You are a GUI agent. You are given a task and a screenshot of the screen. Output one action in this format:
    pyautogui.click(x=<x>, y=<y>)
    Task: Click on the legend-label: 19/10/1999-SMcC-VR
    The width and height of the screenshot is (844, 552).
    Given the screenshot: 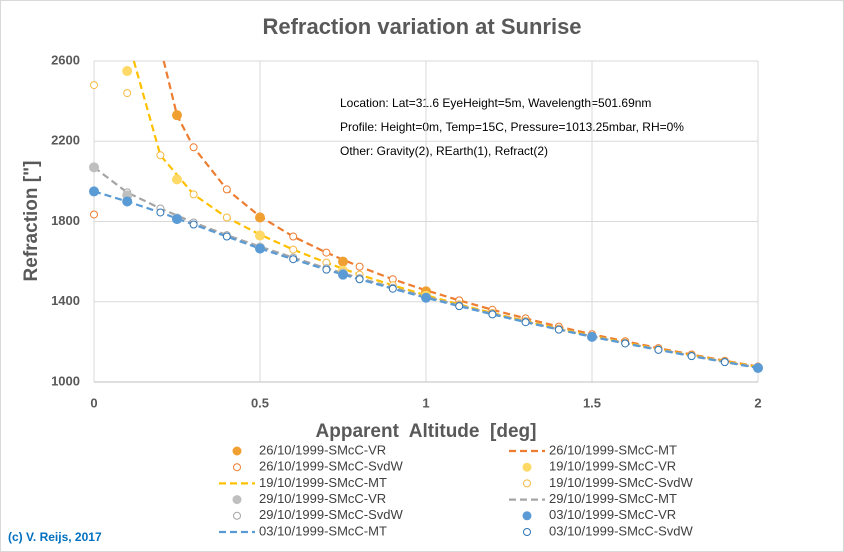 What is the action you would take?
    pyautogui.click(x=612, y=466)
    